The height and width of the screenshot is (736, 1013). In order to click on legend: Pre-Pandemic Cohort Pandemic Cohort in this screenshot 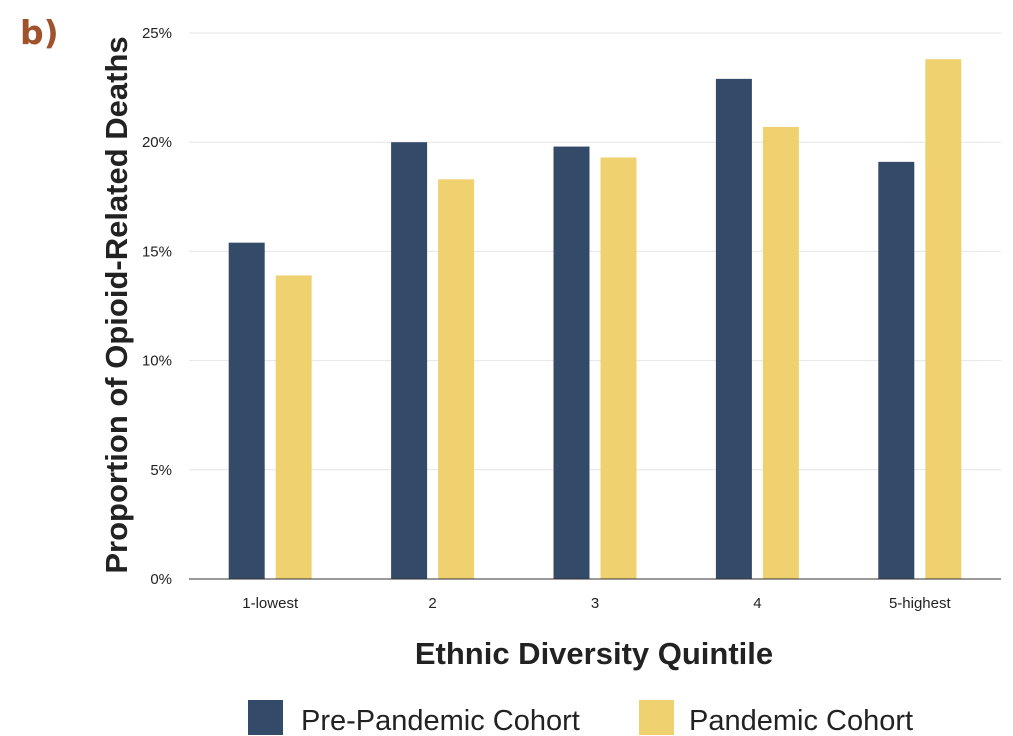, I will do `click(580, 718)`.